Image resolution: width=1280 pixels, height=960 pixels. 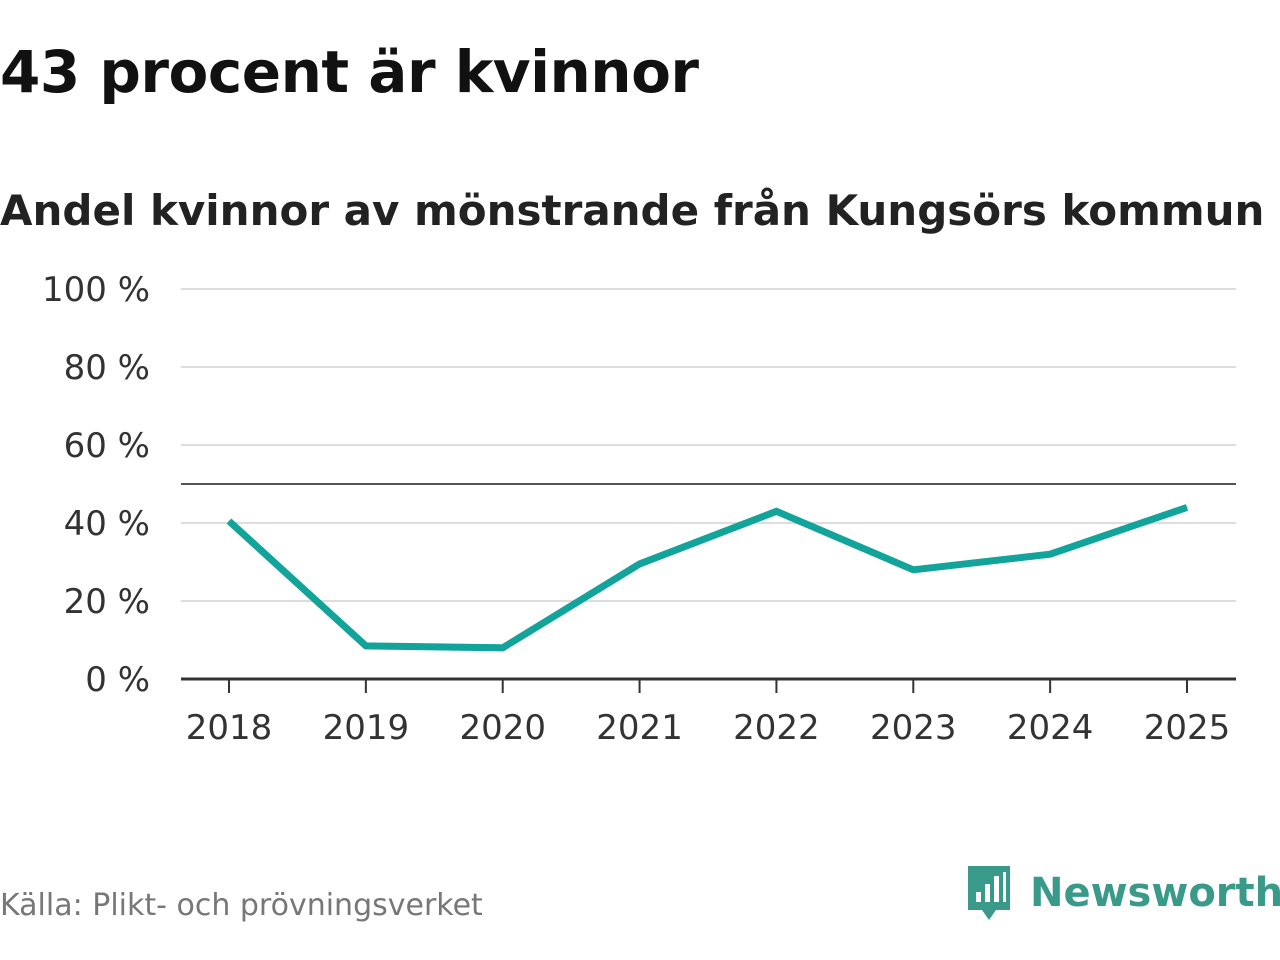 What do you see at coordinates (708, 712) in the screenshot?
I see `x-axis-ticks: 2018 2019 2020 2021 2022 2023 2024 2025` at bounding box center [708, 712].